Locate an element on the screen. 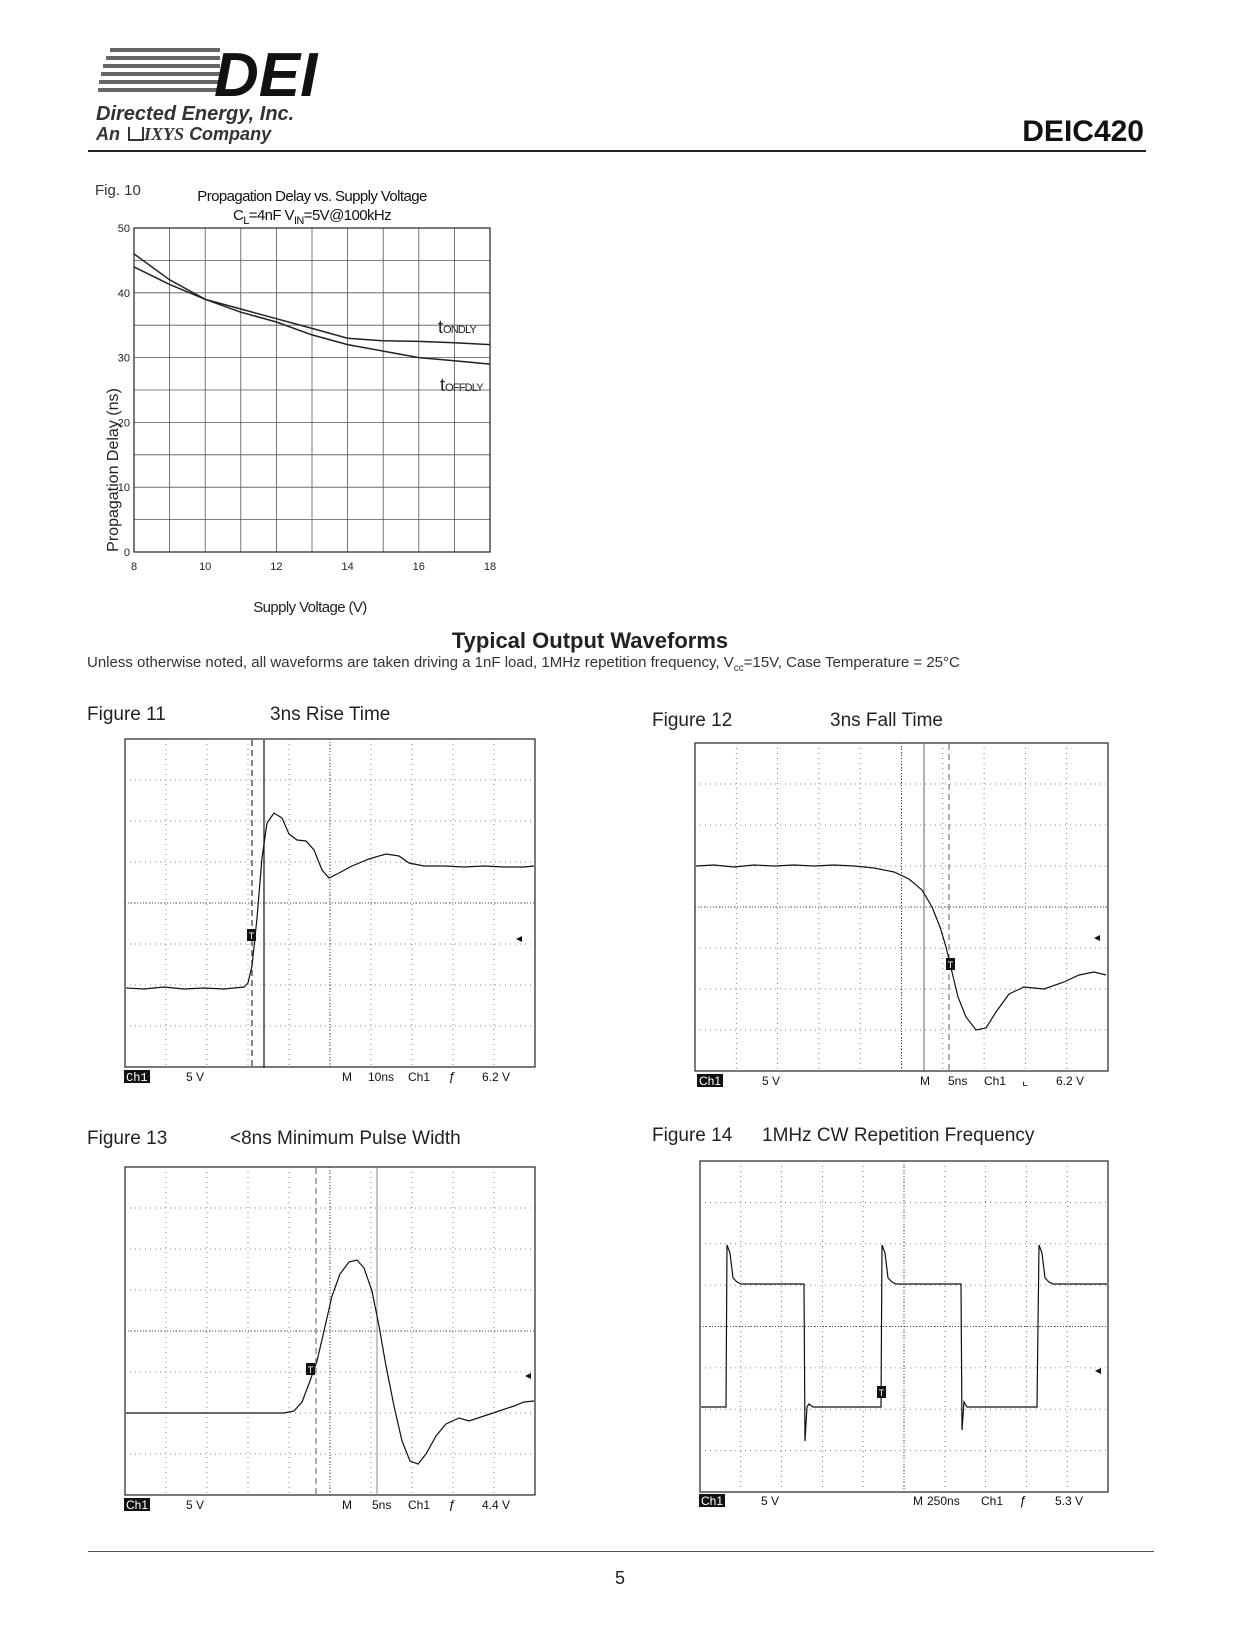 This screenshot has height=1648, width=1240. scope-screen-fig13: T Ch1 5 V M 5ns Ch1 ƒ 4.4 V is located at coordinates (330, 1338).